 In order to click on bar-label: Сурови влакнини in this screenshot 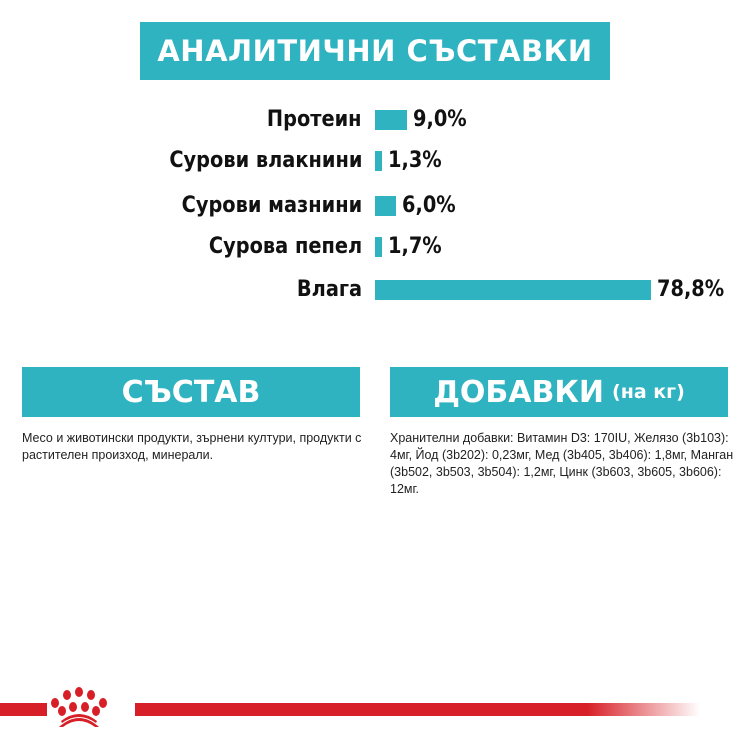, I will do `click(265, 160)`.